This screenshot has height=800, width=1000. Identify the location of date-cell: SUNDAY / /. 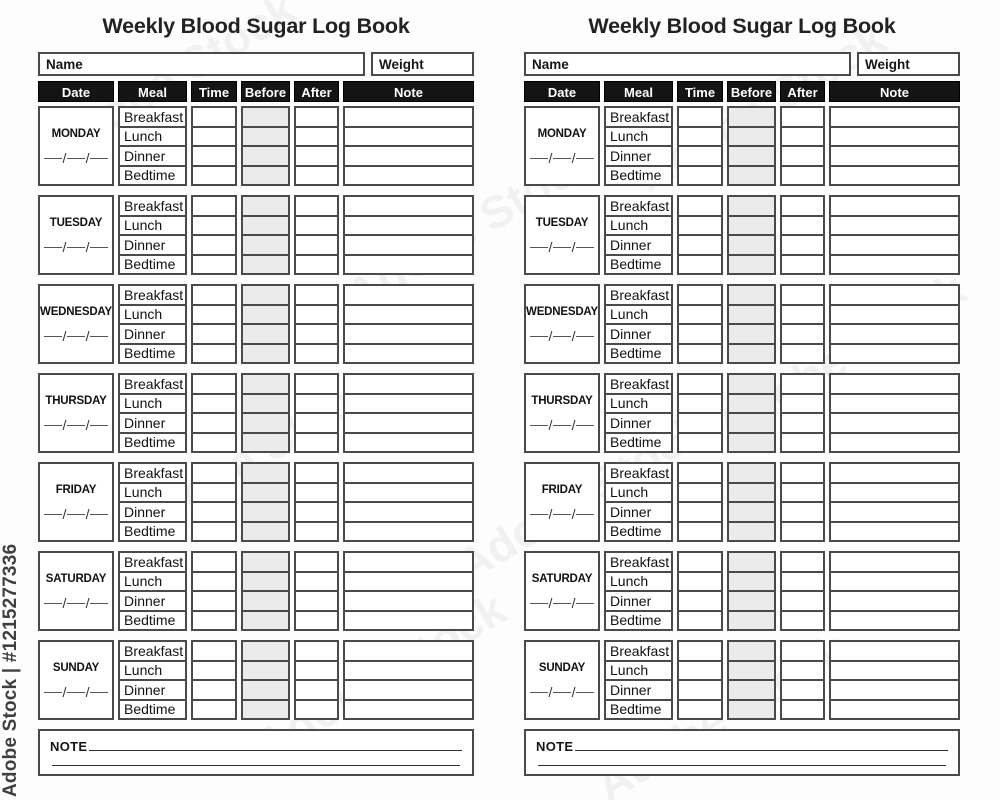
(76, 680).